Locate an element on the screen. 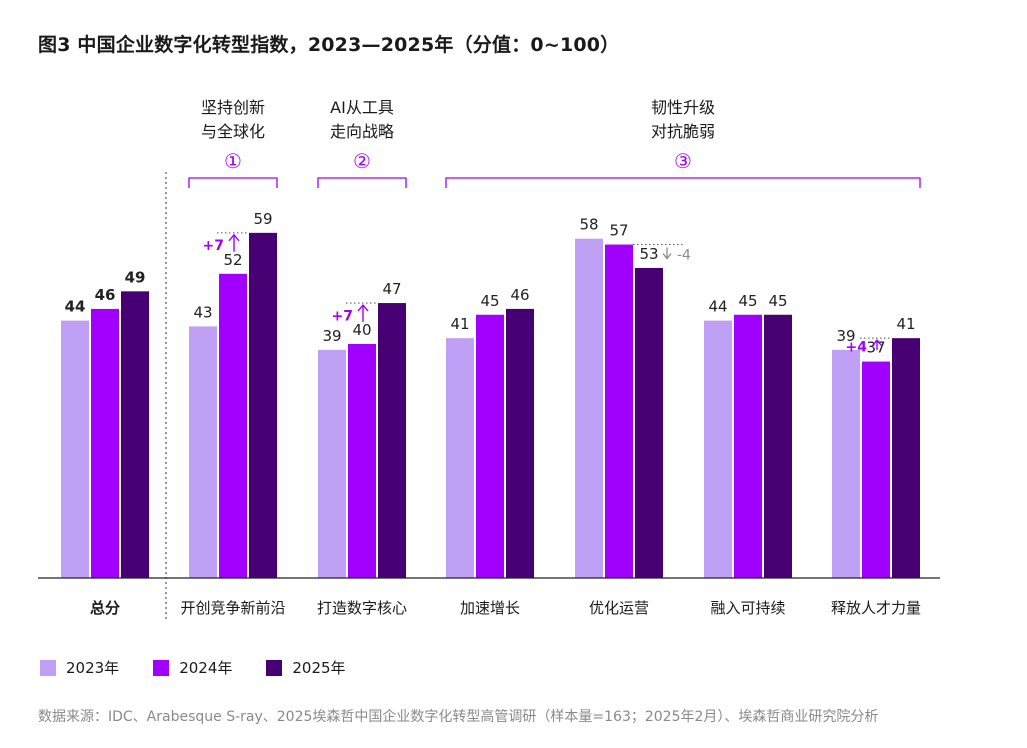 The height and width of the screenshot is (748, 1027). value-label-6-1: 37 is located at coordinates (875, 348).